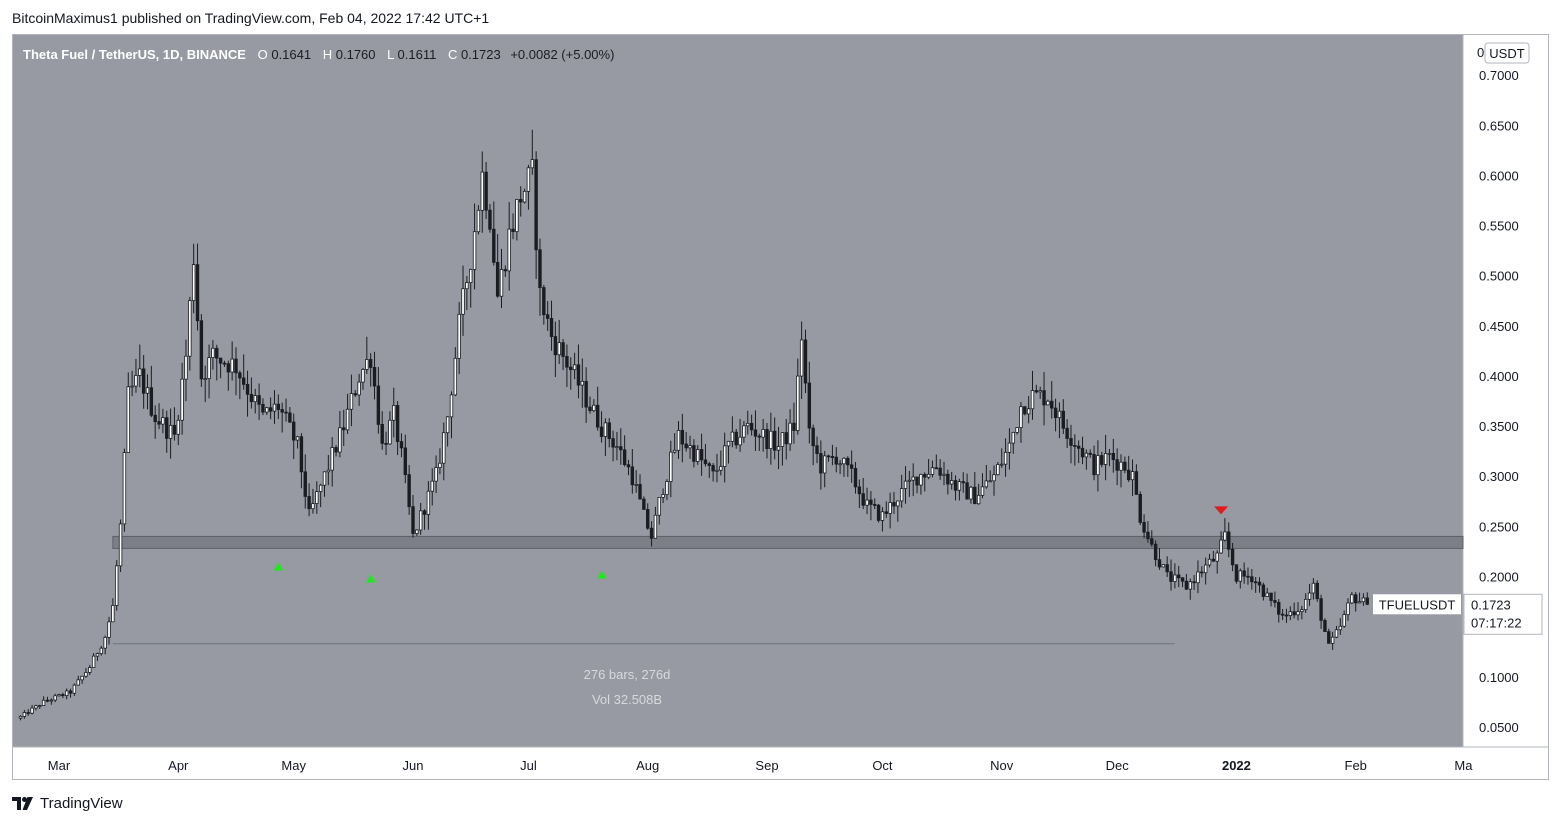 The width and height of the screenshot is (1562, 826). What do you see at coordinates (1499, 226) in the screenshot?
I see `price-tick-label: 0.5500` at bounding box center [1499, 226].